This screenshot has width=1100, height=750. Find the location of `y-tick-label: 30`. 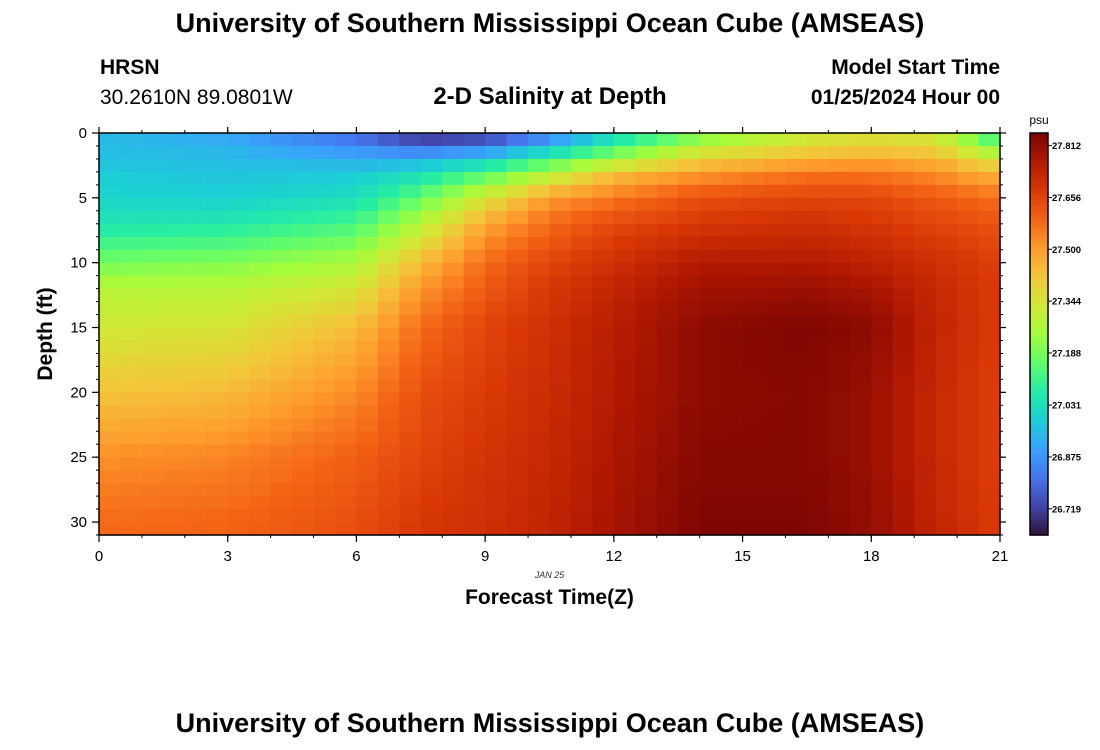

y-tick-label: 30 is located at coordinates (78, 522).